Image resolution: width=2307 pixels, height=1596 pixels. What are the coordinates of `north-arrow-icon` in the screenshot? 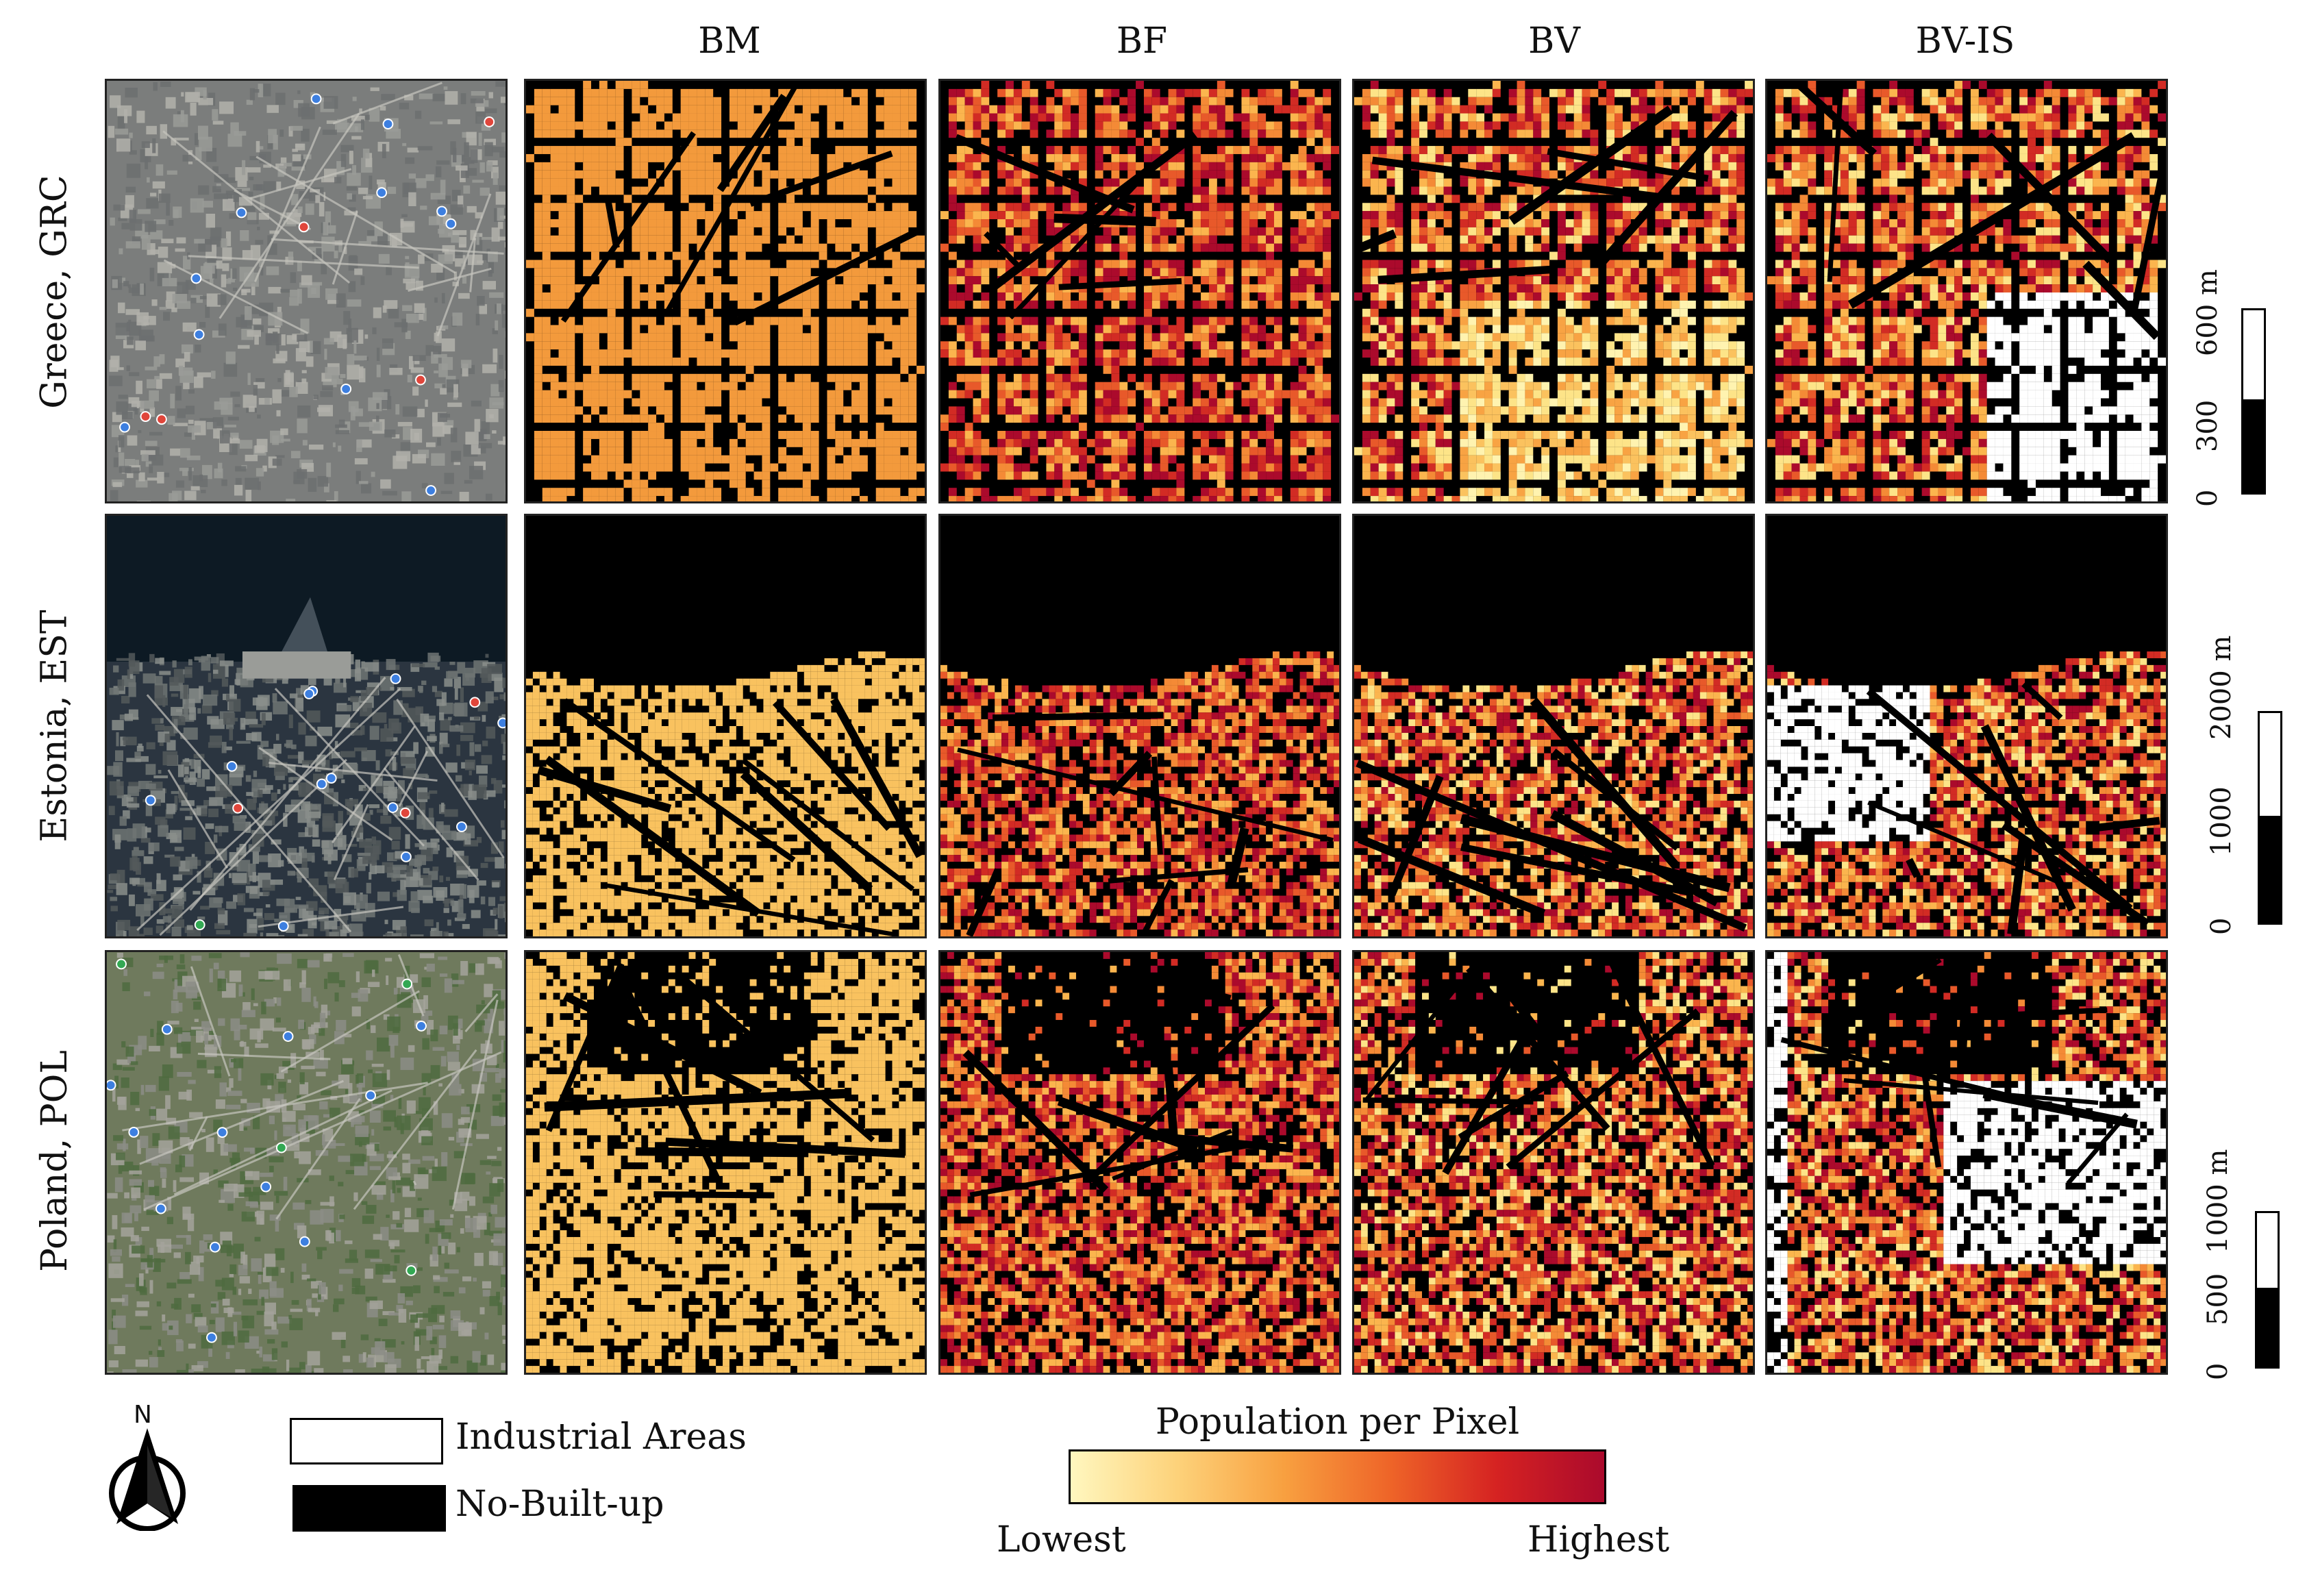 It's located at (147, 1480).